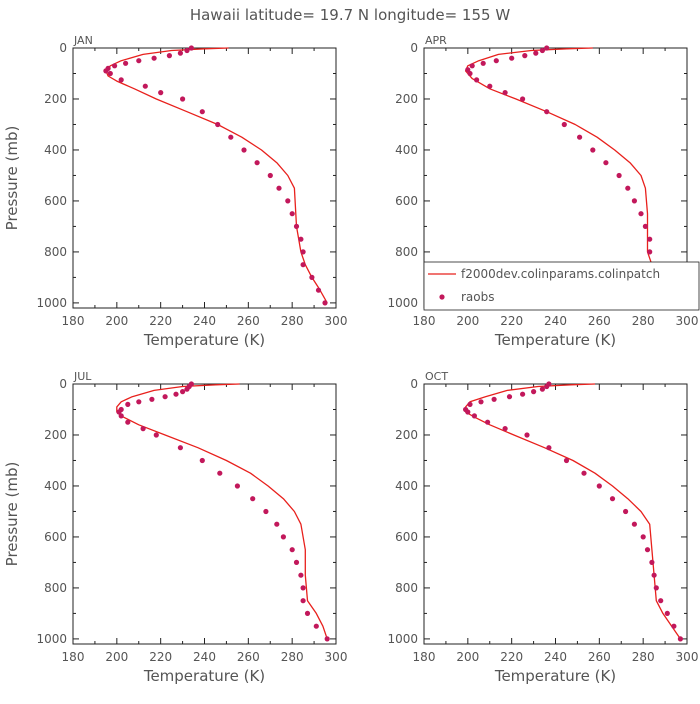 Image resolution: width=700 pixels, height=704 pixels. I want to click on legend-label-model: f2000dev.colinparams.colinpatch, so click(560, 274).